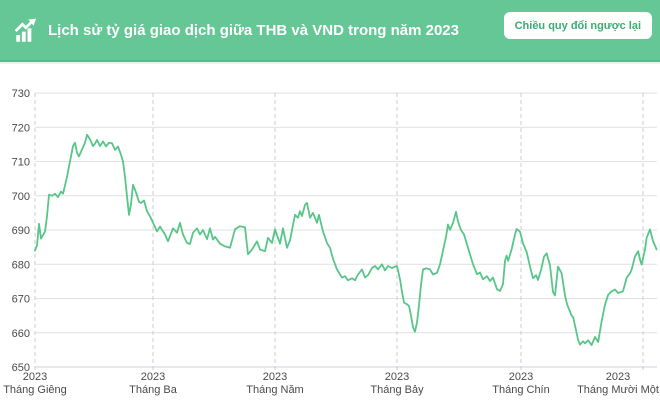 The image size is (660, 409). I want to click on x-axis-label: Tháng Mười Một, so click(618, 390).